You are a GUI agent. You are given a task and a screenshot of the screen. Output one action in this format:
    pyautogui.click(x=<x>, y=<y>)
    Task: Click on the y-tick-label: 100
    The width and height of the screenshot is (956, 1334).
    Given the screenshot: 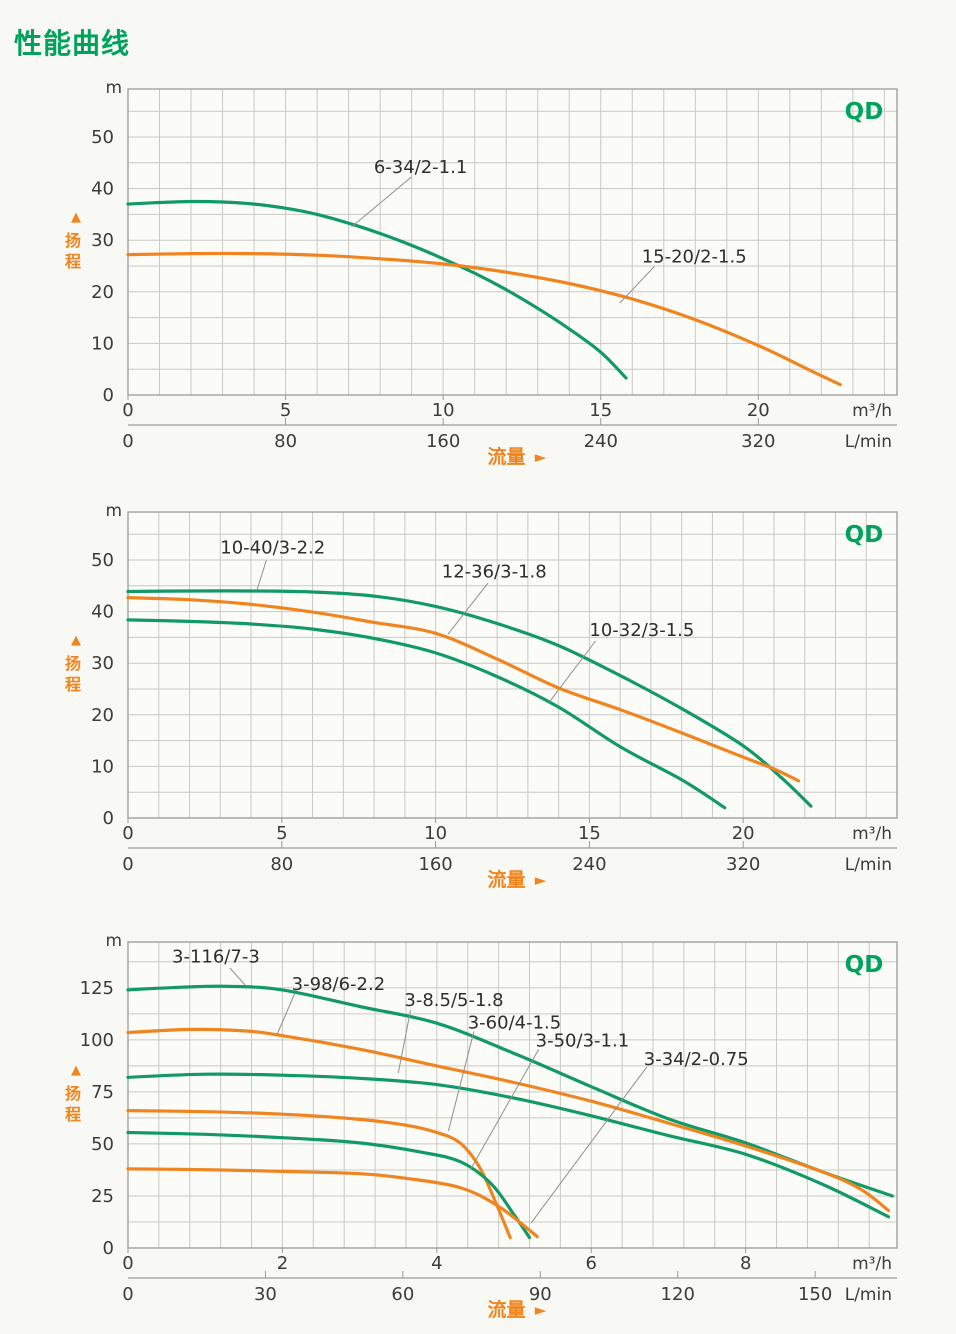 What is the action you would take?
    pyautogui.click(x=97, y=1040)
    